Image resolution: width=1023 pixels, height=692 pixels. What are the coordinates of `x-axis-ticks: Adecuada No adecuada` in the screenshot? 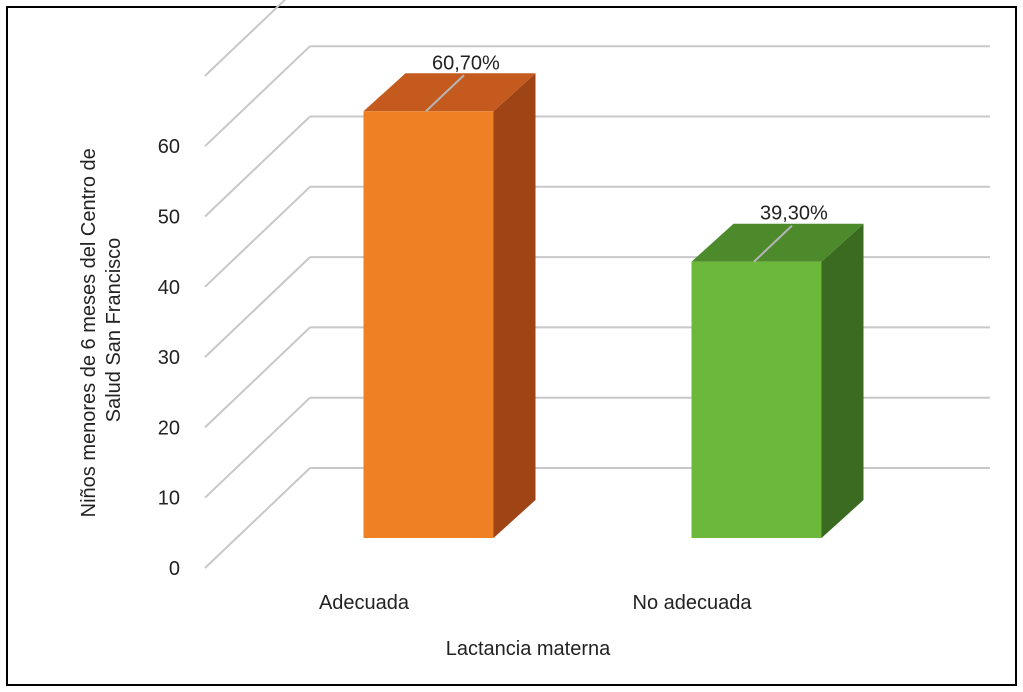 It's located at (535, 603).